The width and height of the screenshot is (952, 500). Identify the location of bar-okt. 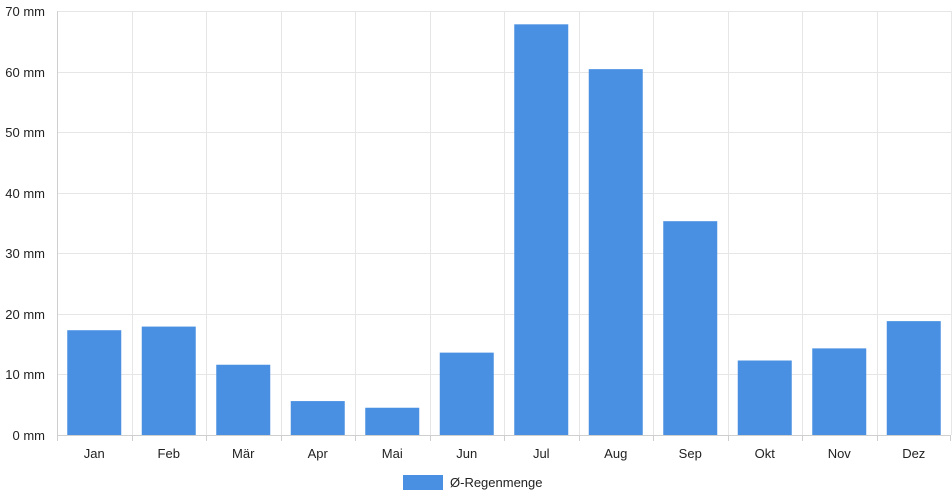
(764, 397).